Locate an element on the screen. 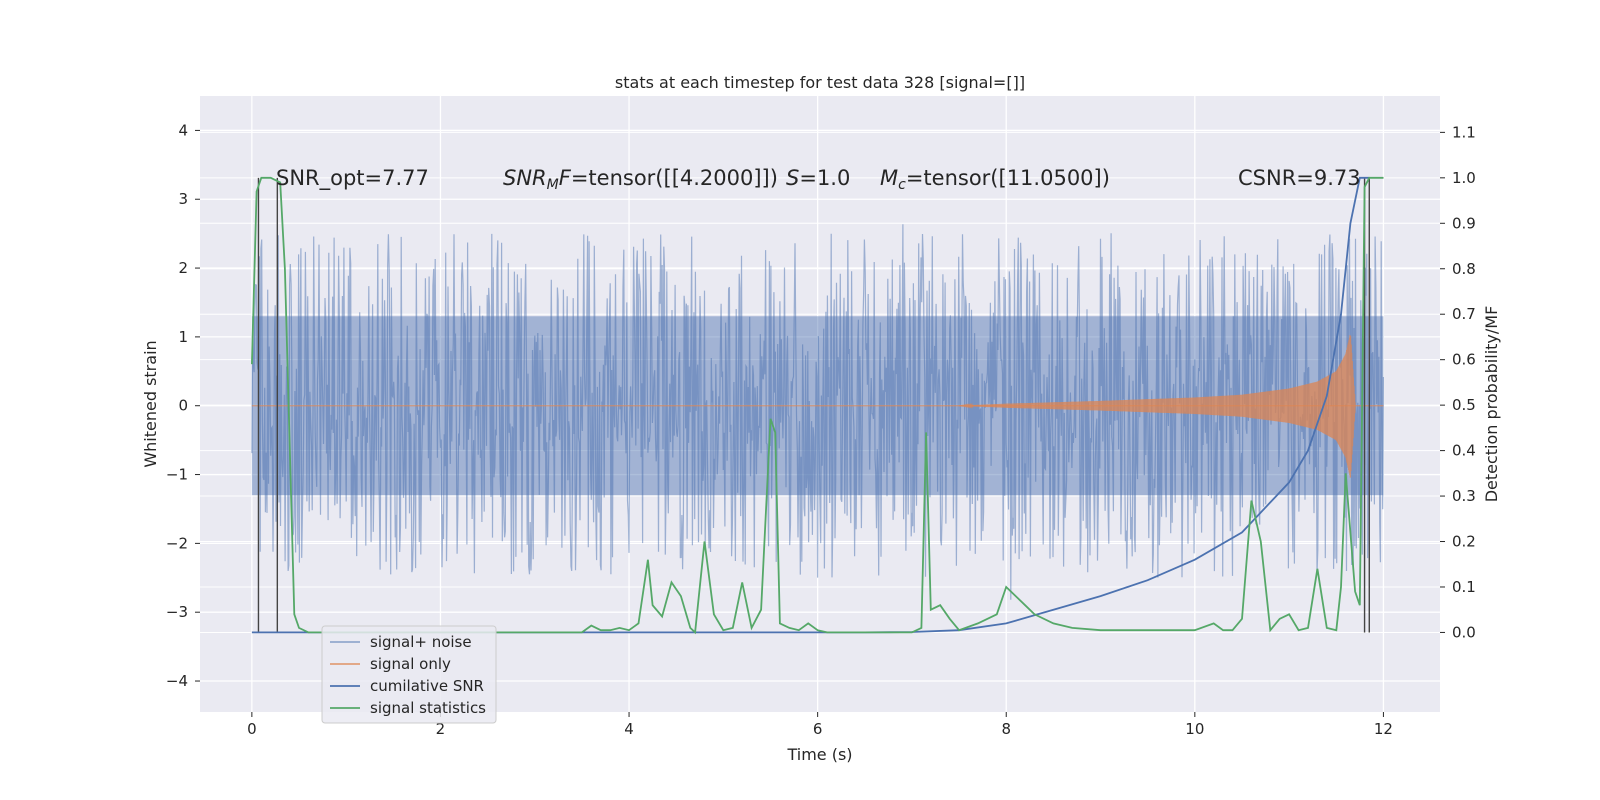 The height and width of the screenshot is (800, 1600). legend-label-0: signal+ noise is located at coordinates (421, 642).